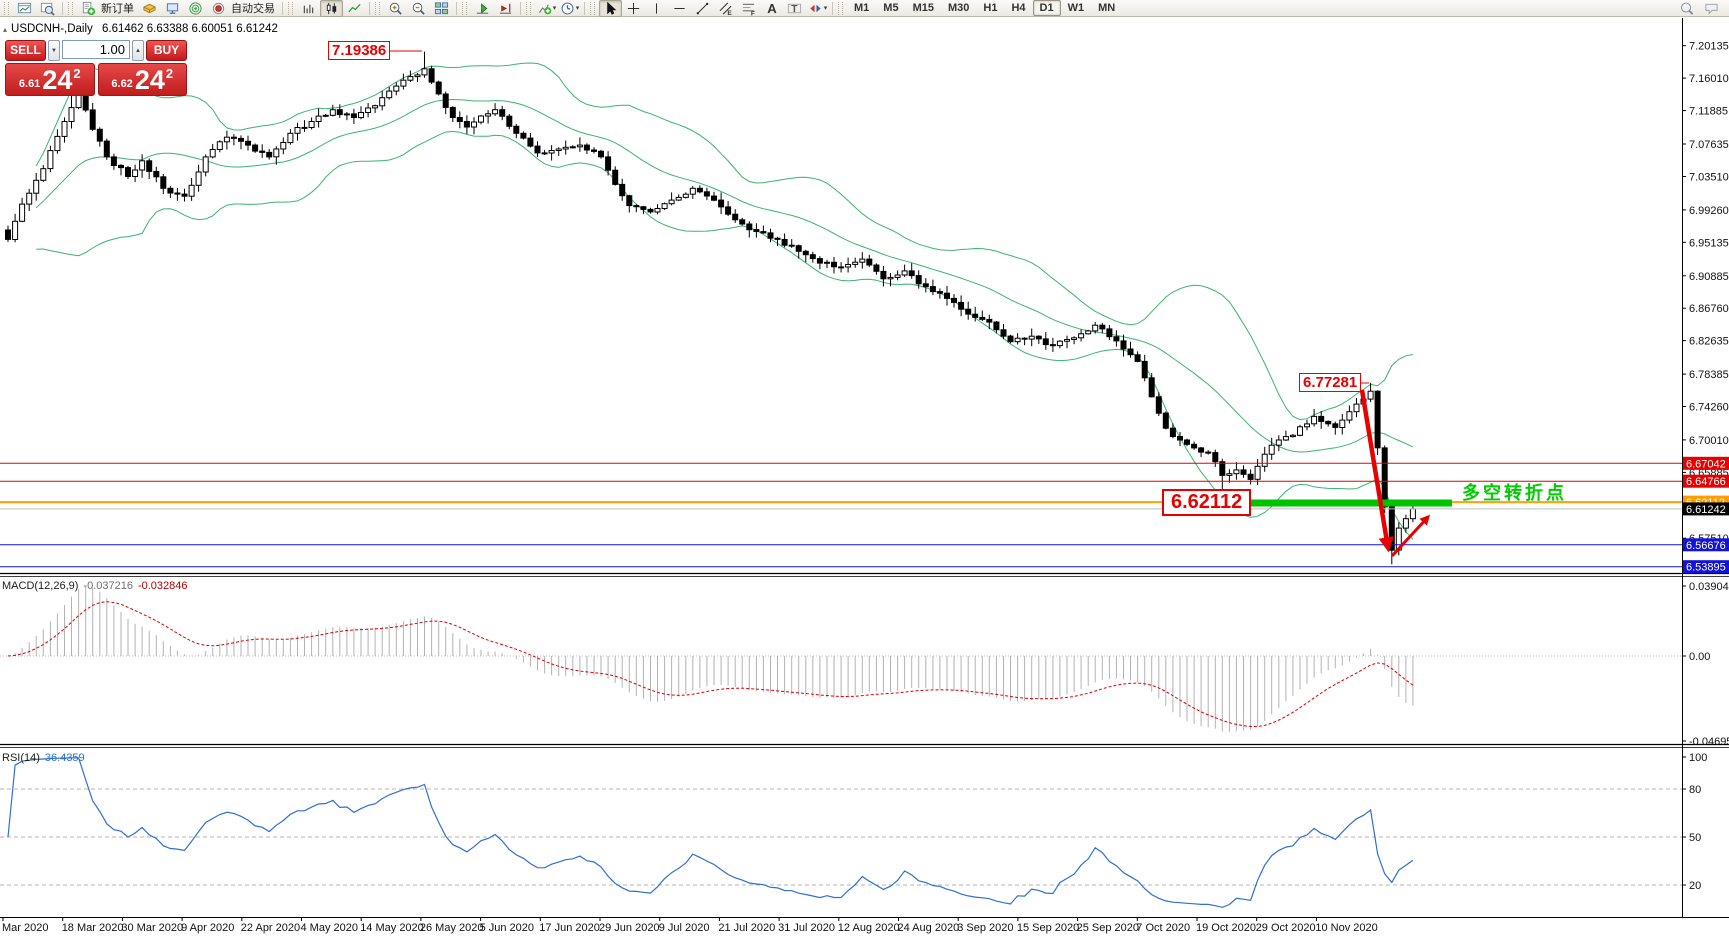 This screenshot has width=1729, height=938. I want to click on periods-button: ▾, so click(569, 8).